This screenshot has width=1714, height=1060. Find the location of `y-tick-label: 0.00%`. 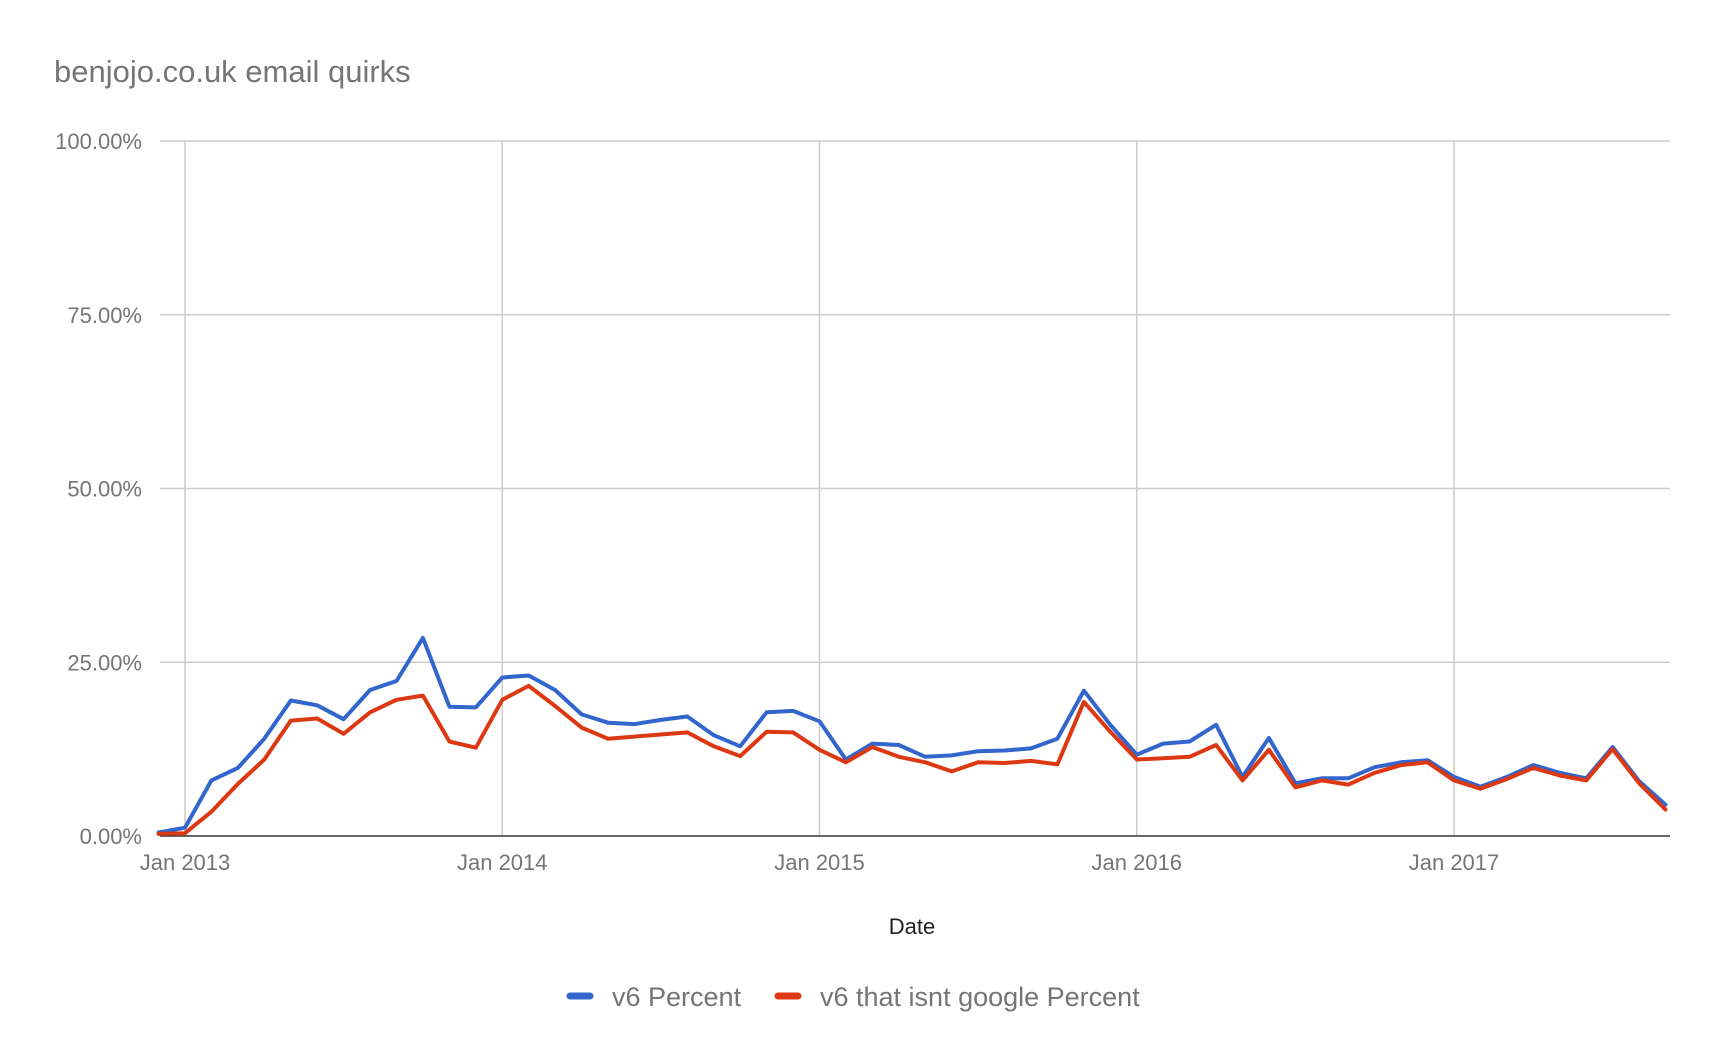

y-tick-label: 0.00% is located at coordinates (111, 836).